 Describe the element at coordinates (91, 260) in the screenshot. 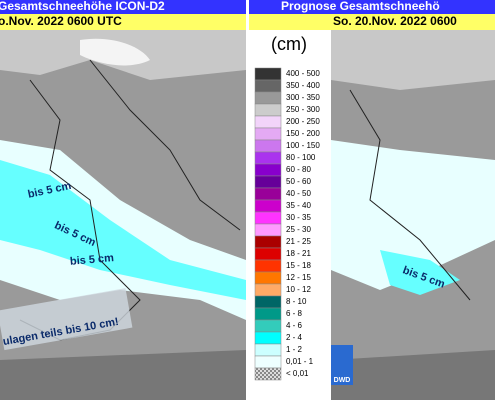

I see `annotation: bis 5 cm` at that location.